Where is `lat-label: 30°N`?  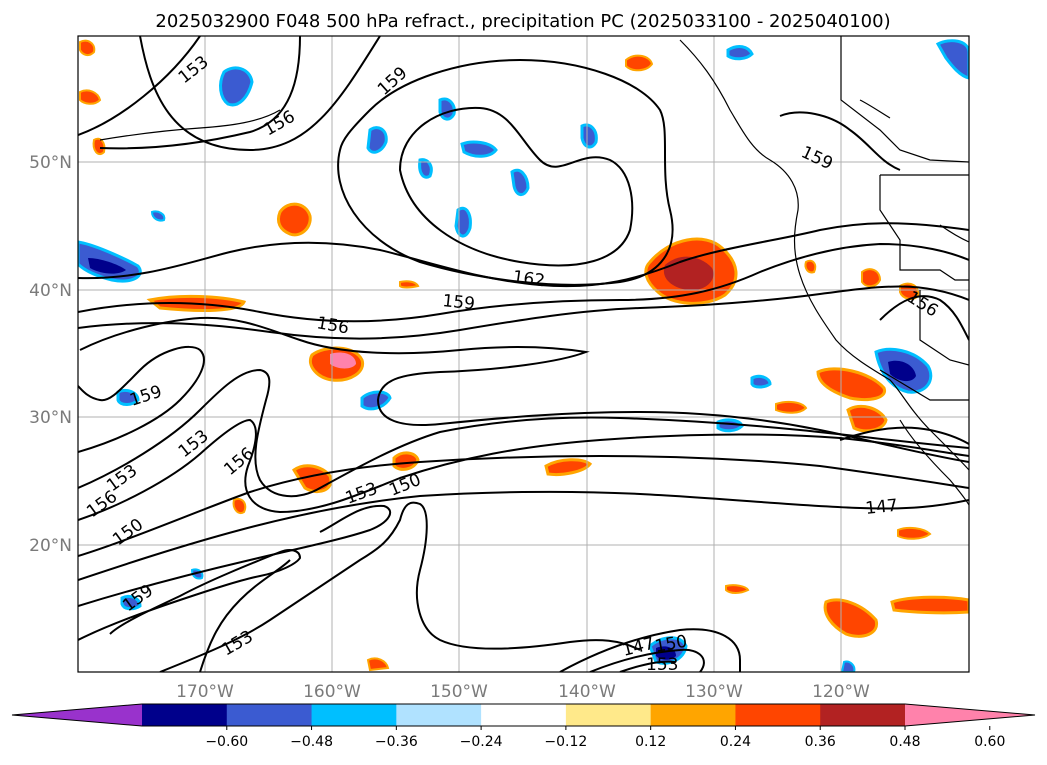
lat-label: 30°N is located at coordinates (50, 418).